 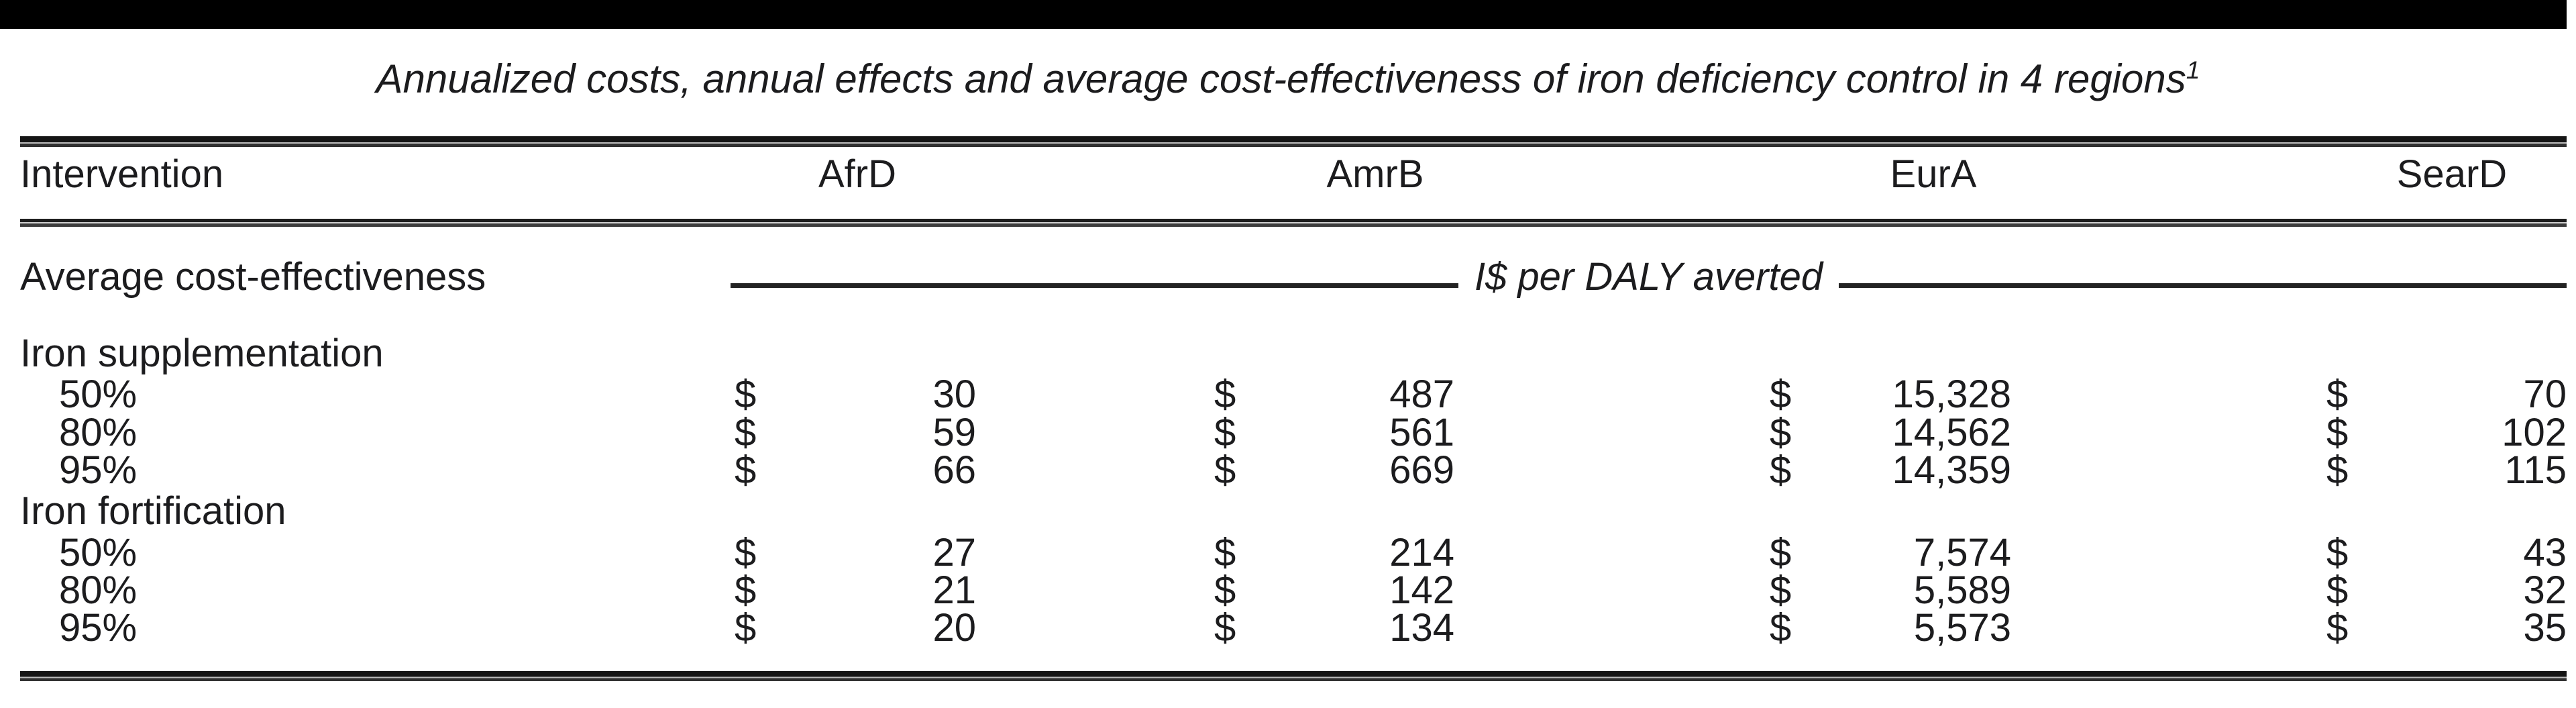 What do you see at coordinates (1288, 553) in the screenshot?
I see `table-row: 50% $ 27 $ 214 $ 7,574 $ 43` at bounding box center [1288, 553].